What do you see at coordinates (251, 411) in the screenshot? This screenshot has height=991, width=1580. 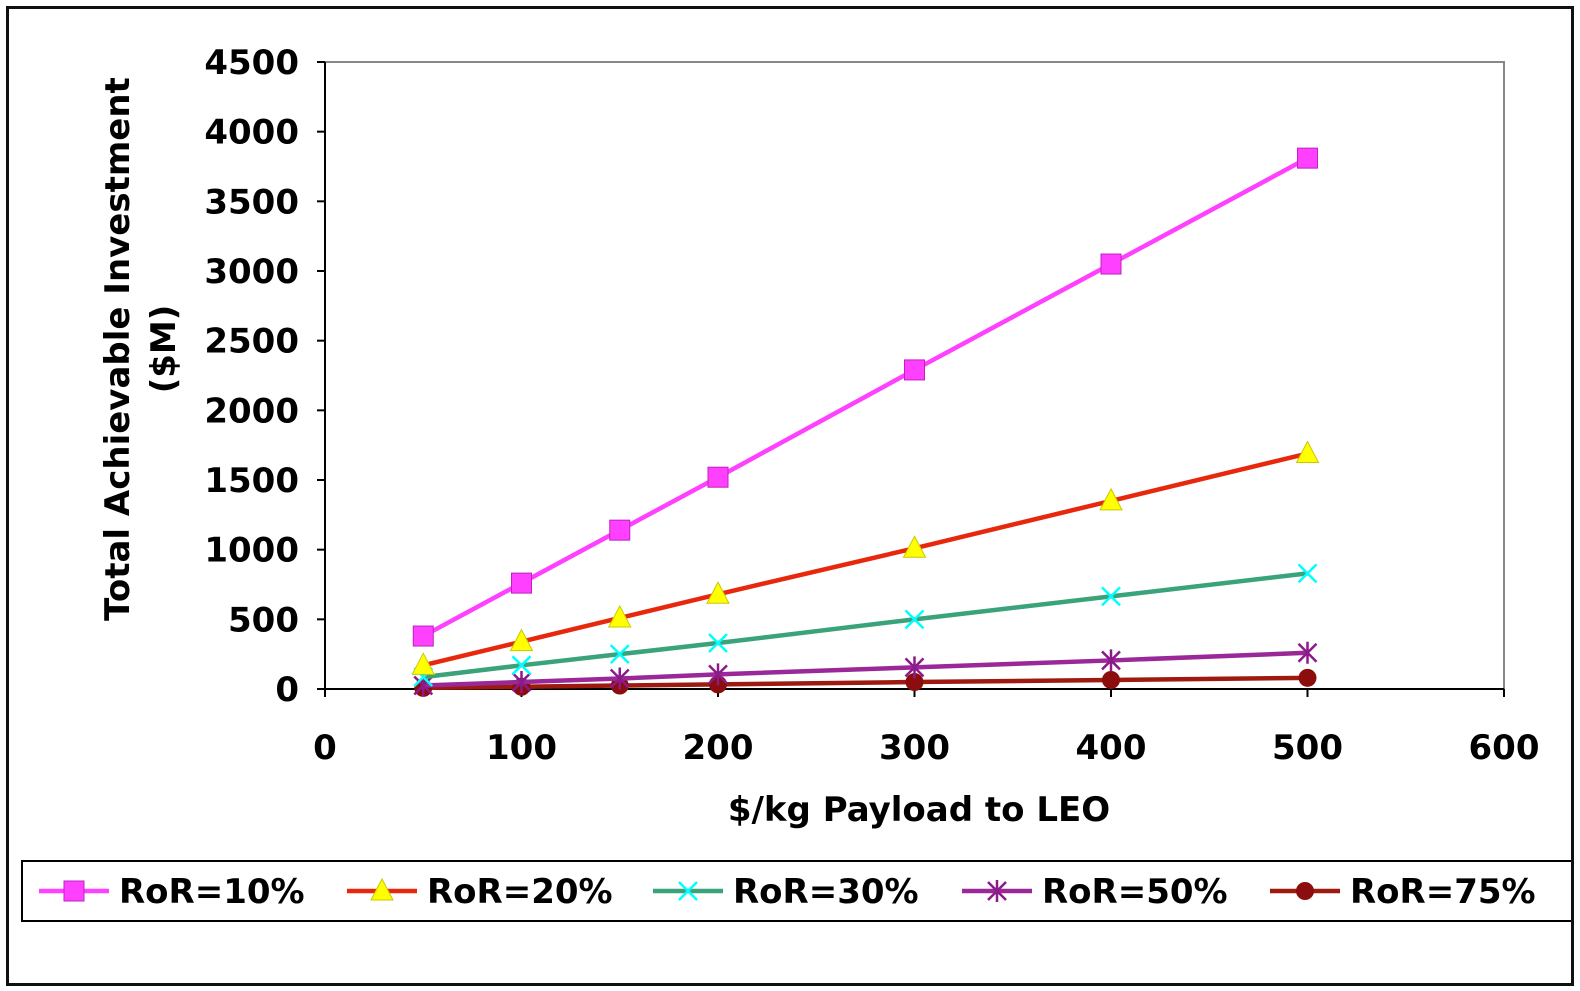 I see `y-tick-label: 2000` at bounding box center [251, 411].